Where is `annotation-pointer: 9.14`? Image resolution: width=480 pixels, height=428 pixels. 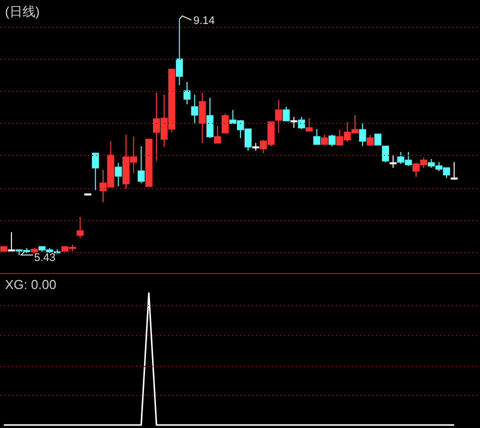
annotation-pointer: 9.14 is located at coordinates (196, 21).